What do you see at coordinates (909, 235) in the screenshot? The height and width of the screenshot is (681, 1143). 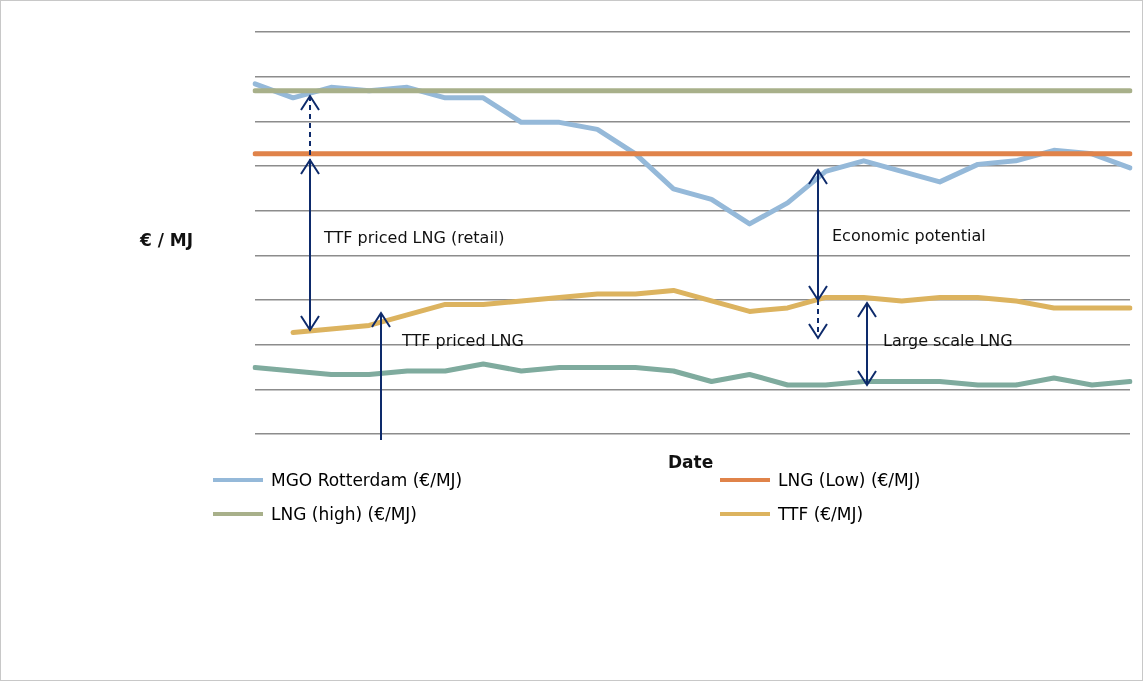 I see `annotation: Economic potential` at bounding box center [909, 235].